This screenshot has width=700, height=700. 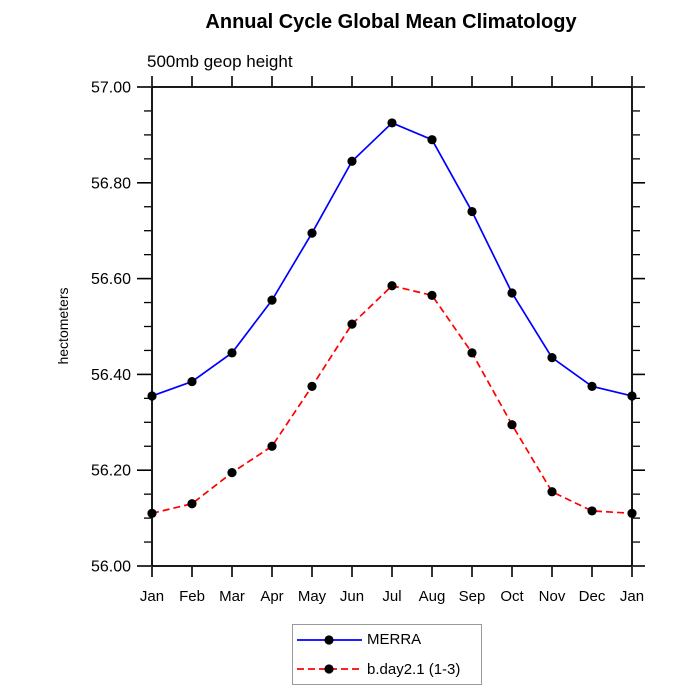 What do you see at coordinates (111, 279) in the screenshot?
I see `y-tick-label: 56.60` at bounding box center [111, 279].